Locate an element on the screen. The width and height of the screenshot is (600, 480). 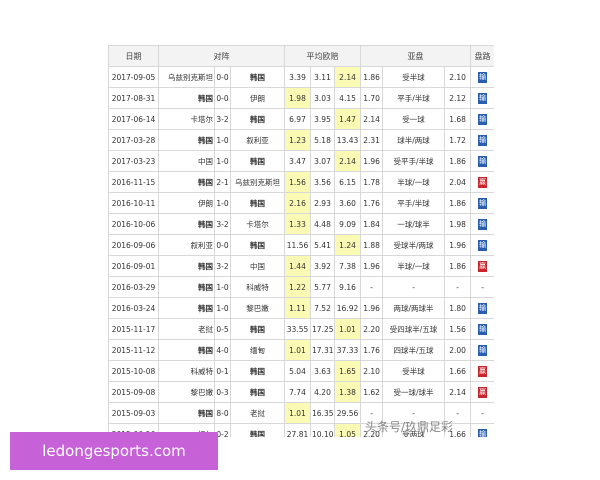
table-cell: 2017-03-28 is located at coordinates (133, 140).